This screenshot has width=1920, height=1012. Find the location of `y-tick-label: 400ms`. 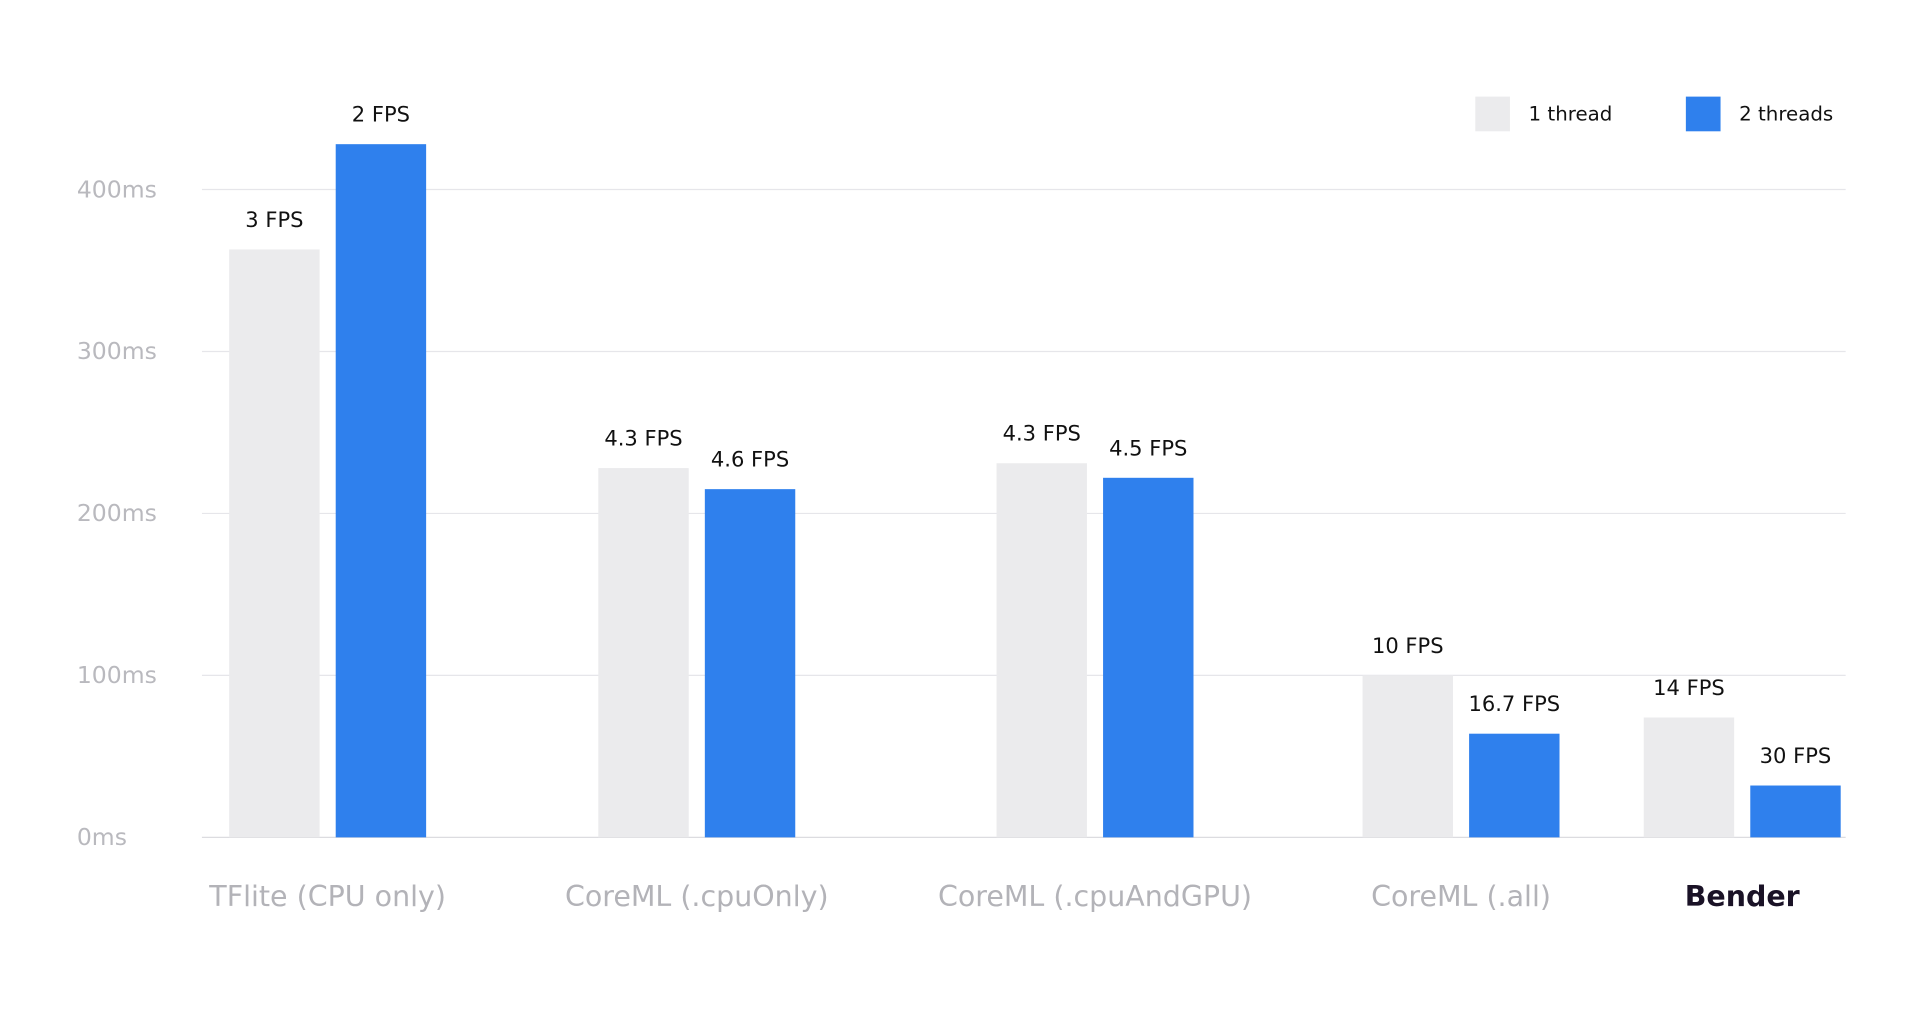

y-tick-label: 400ms is located at coordinates (117, 189).